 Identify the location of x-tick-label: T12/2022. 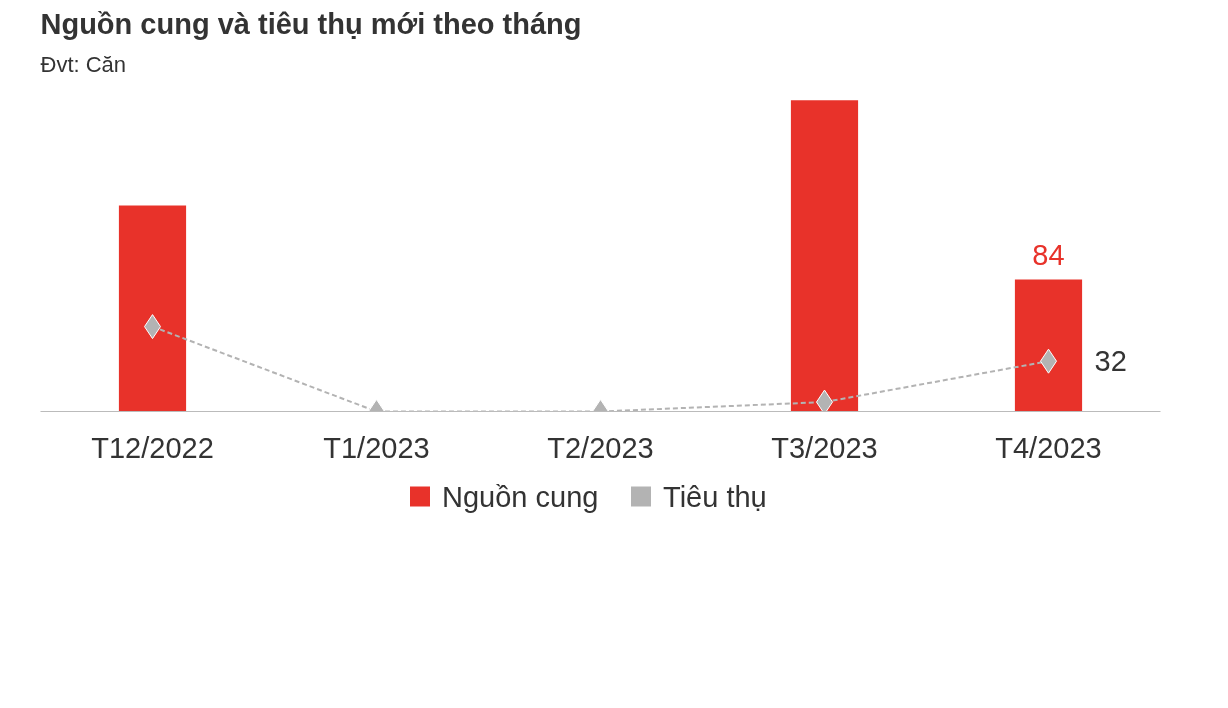
(152, 447).